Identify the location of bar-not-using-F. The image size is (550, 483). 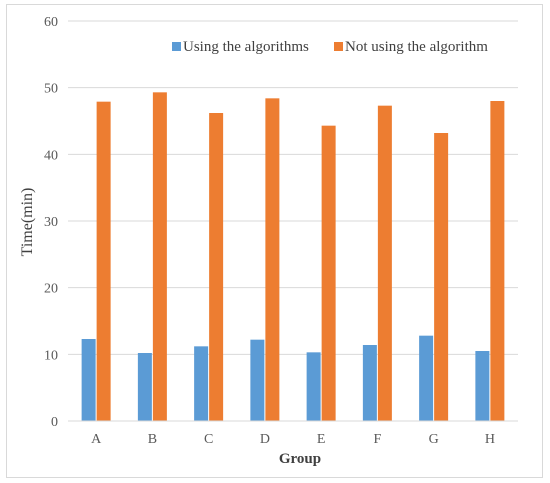
(384, 263).